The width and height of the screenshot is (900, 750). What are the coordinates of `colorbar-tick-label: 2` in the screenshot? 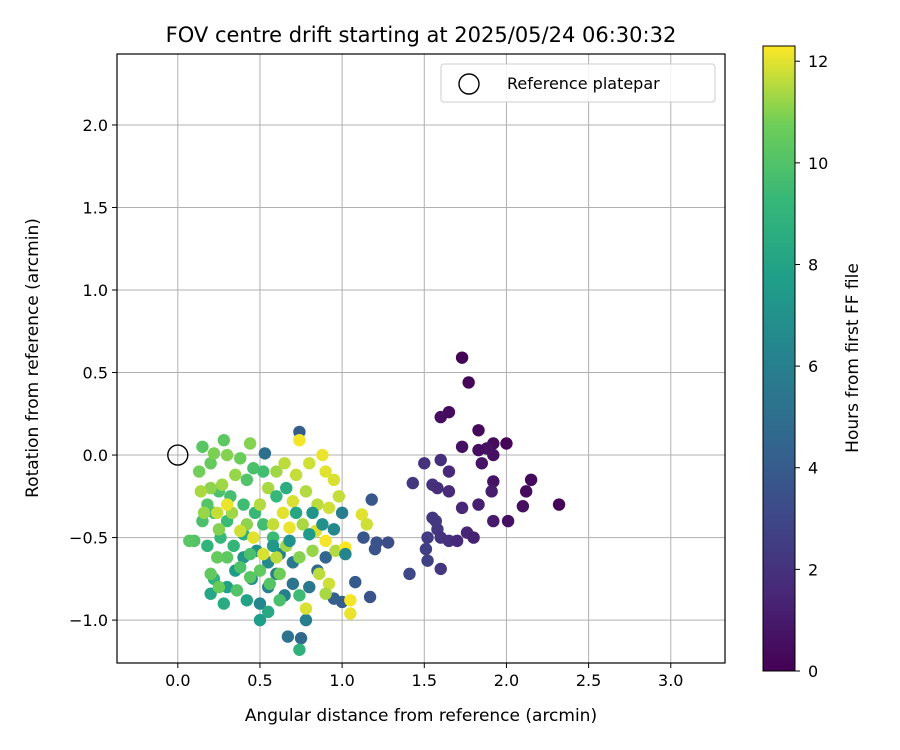 It's located at (813, 569).